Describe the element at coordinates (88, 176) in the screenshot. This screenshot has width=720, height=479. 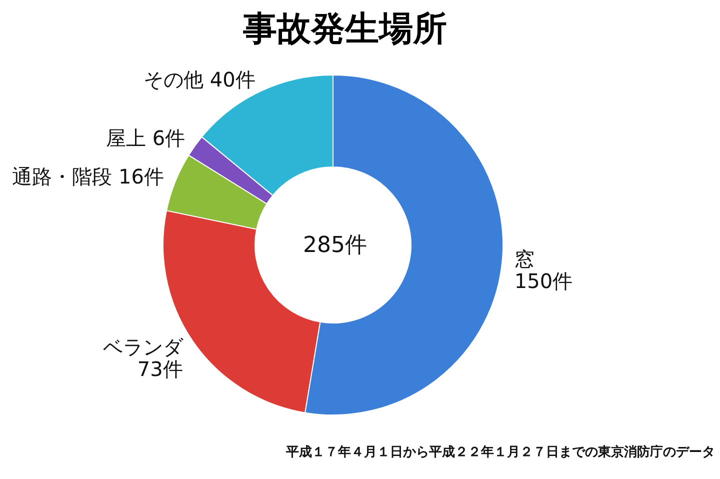
I see `slice-label: 通路・階段 16件` at that location.